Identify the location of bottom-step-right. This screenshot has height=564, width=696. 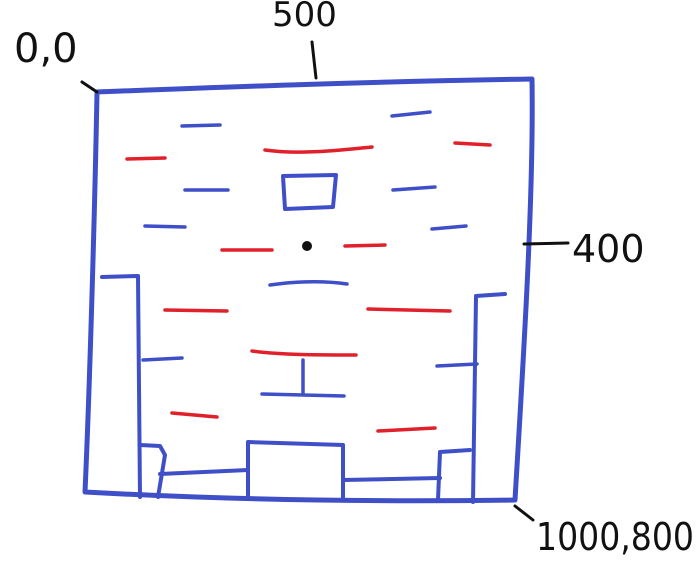
(391, 479).